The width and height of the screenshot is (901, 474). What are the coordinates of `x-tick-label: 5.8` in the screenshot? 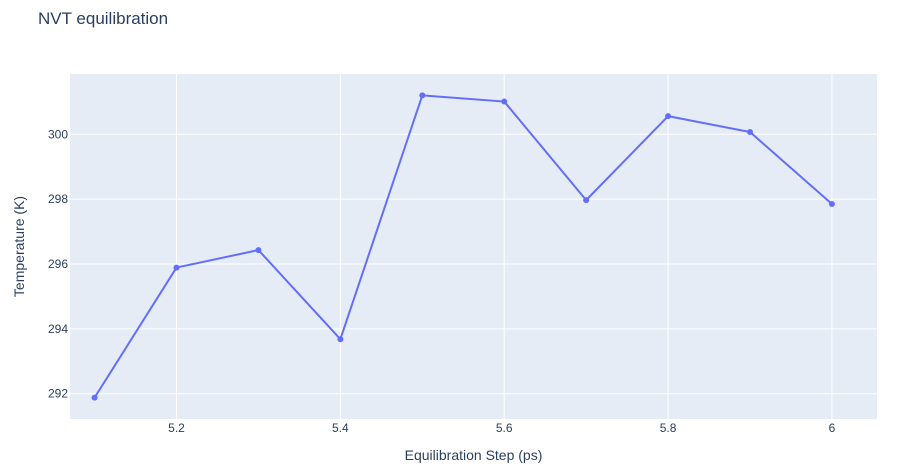 It's located at (668, 428).